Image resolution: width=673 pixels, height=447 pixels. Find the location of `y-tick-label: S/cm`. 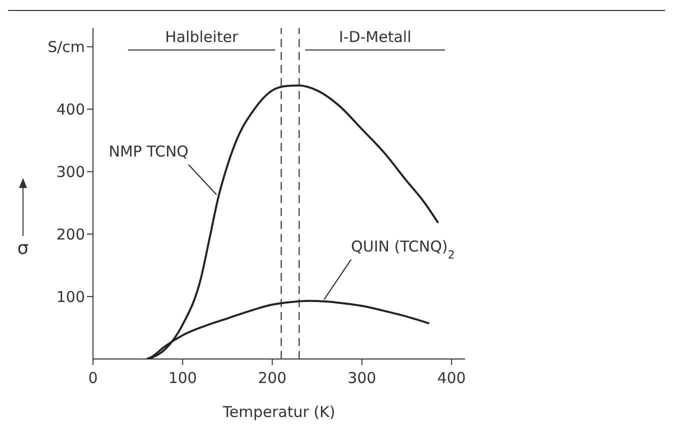

y-tick-label: S/cm is located at coordinates (66, 47).